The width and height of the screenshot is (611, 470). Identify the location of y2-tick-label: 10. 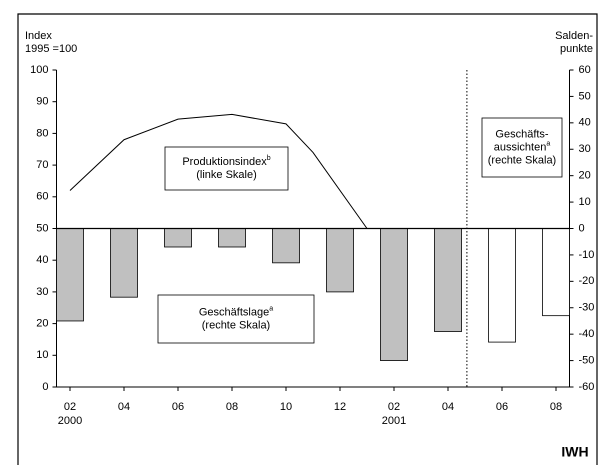
(585, 202).